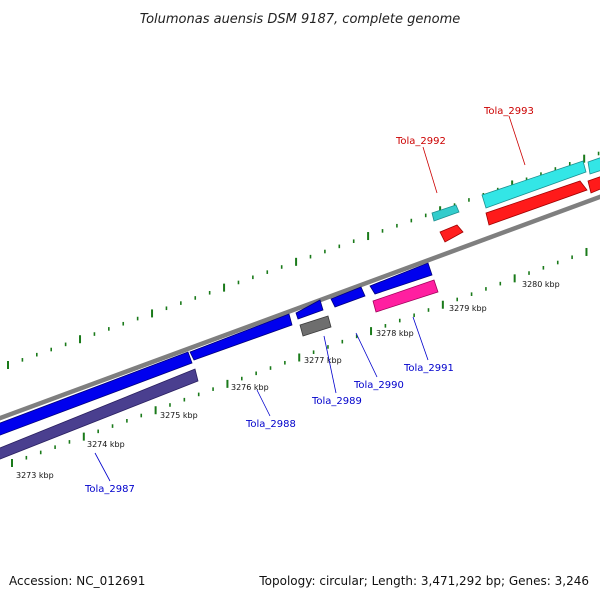 This screenshot has width=600, height=600. Describe the element at coordinates (395, 333) in the screenshot. I see `axis-label-3278: 3278 kbp` at that location.